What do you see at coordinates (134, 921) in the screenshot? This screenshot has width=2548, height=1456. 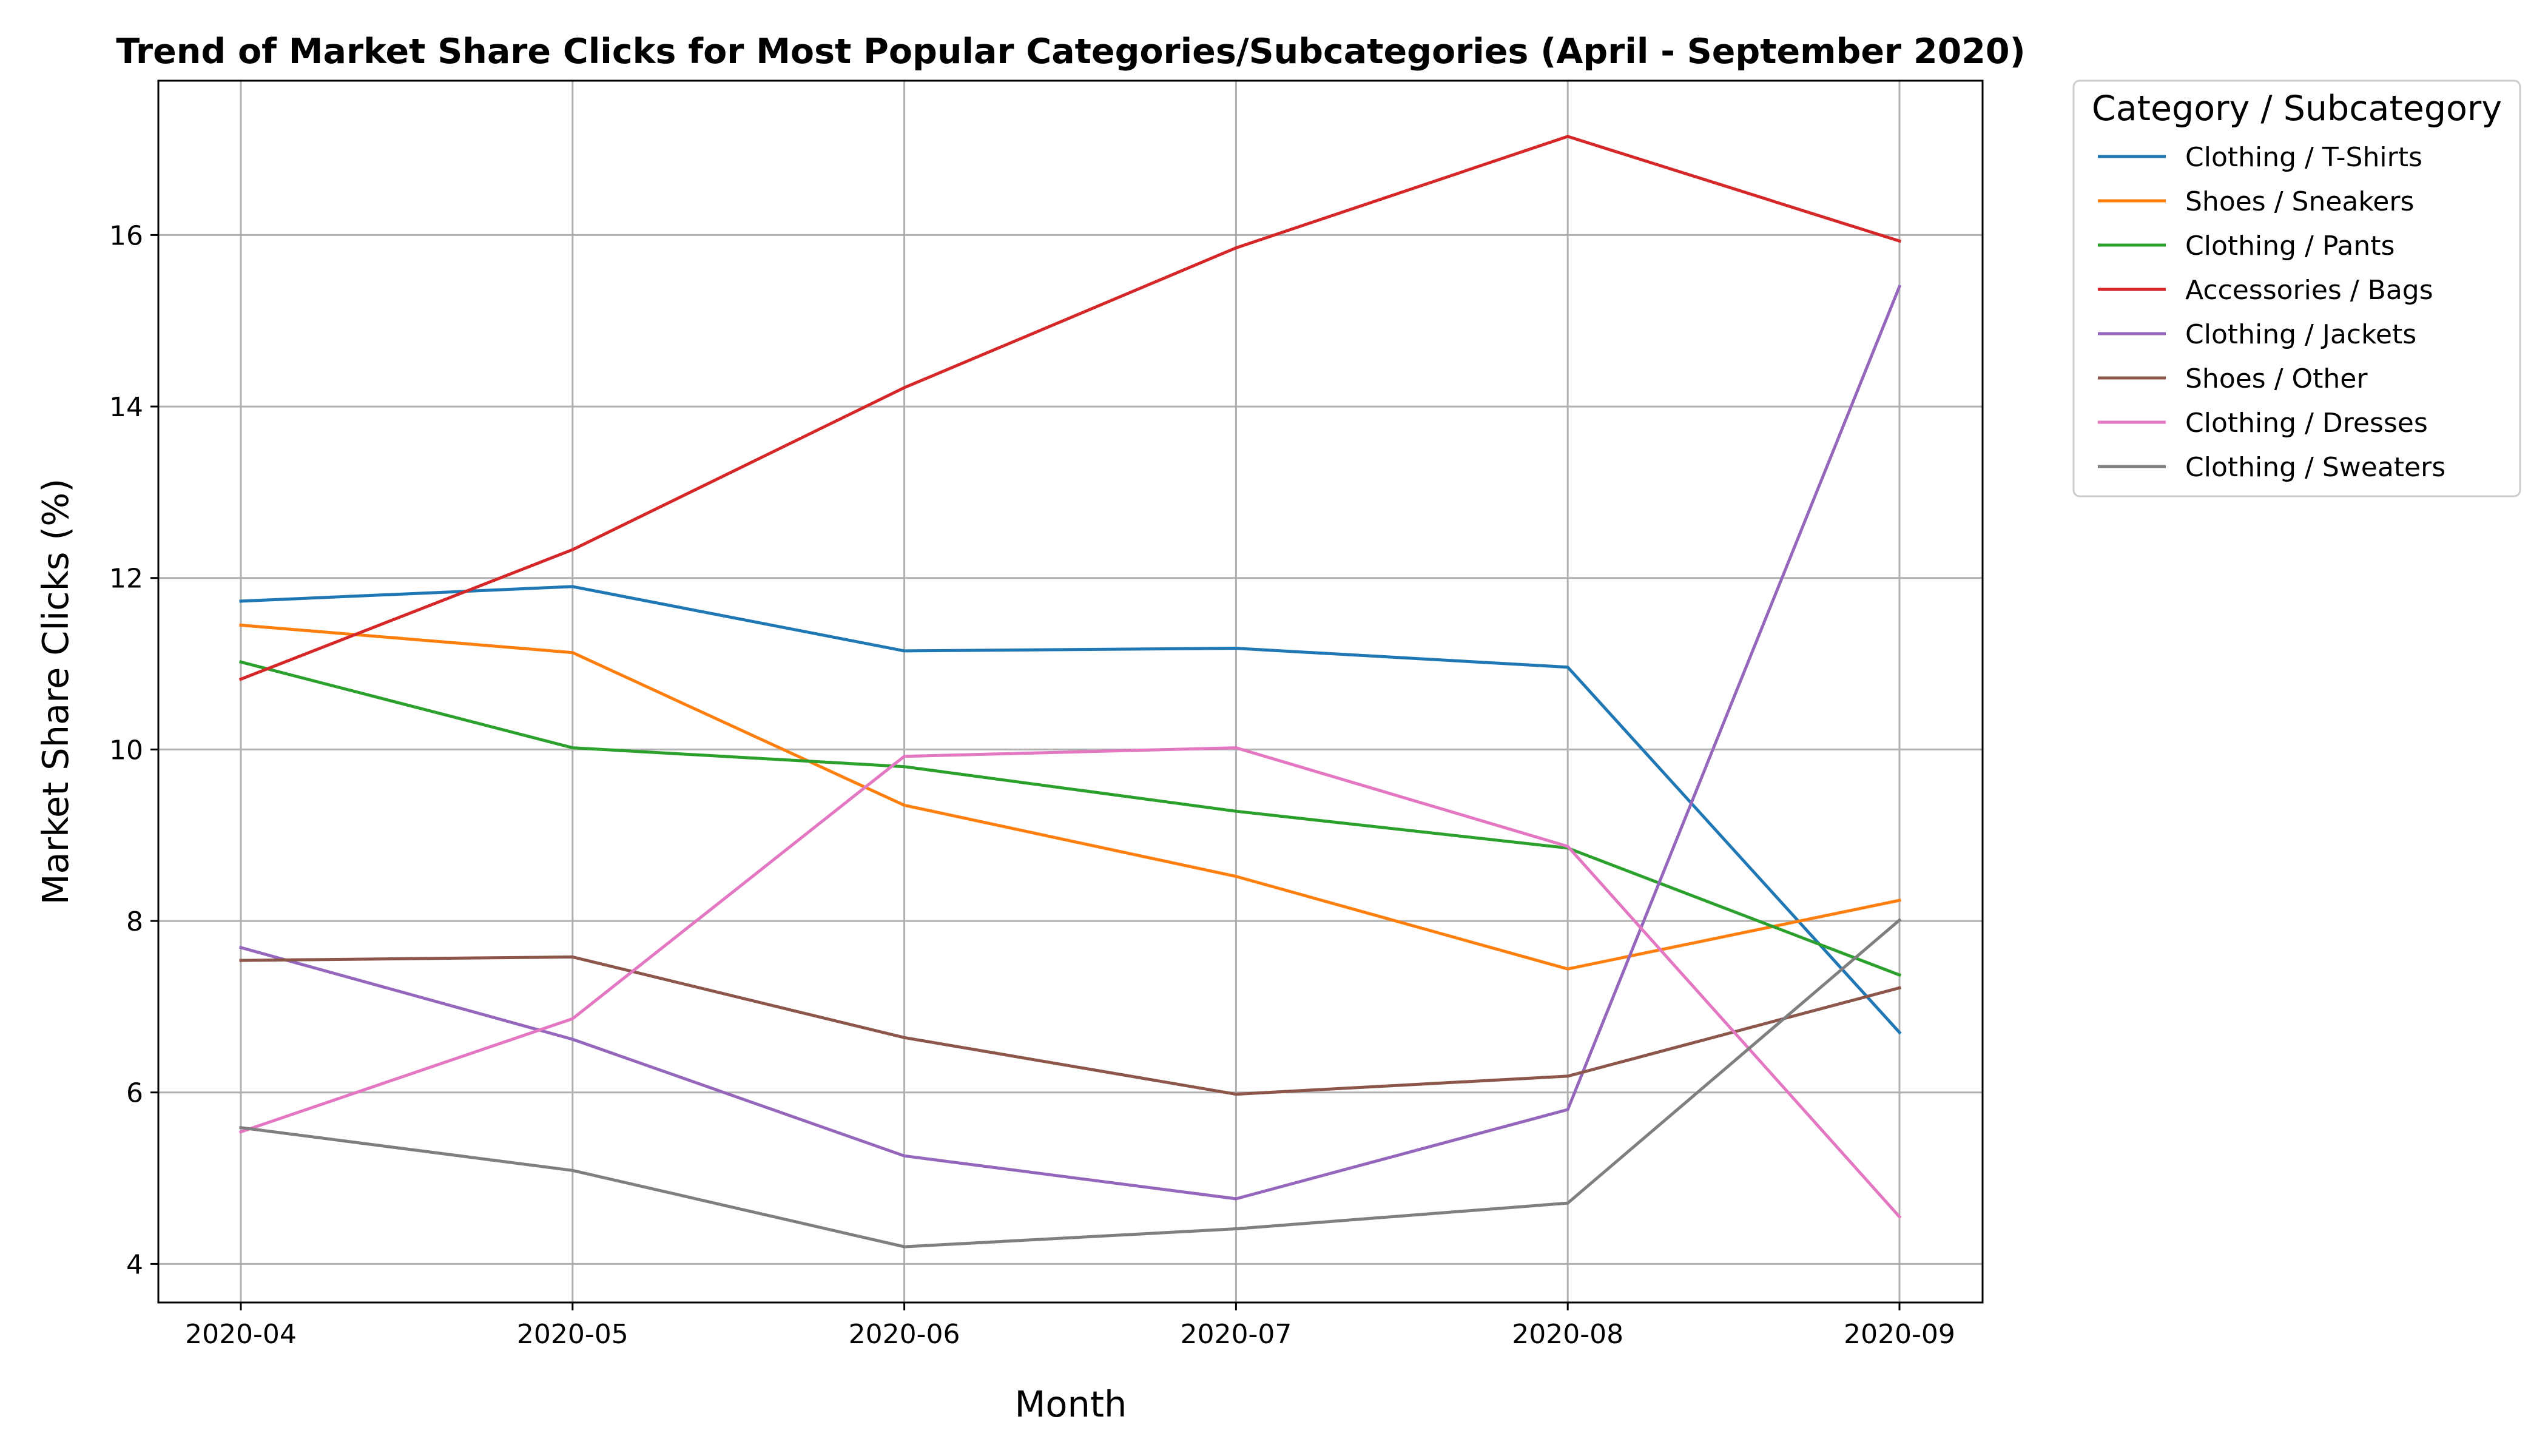 I see `y-tick-label: 8` at bounding box center [134, 921].